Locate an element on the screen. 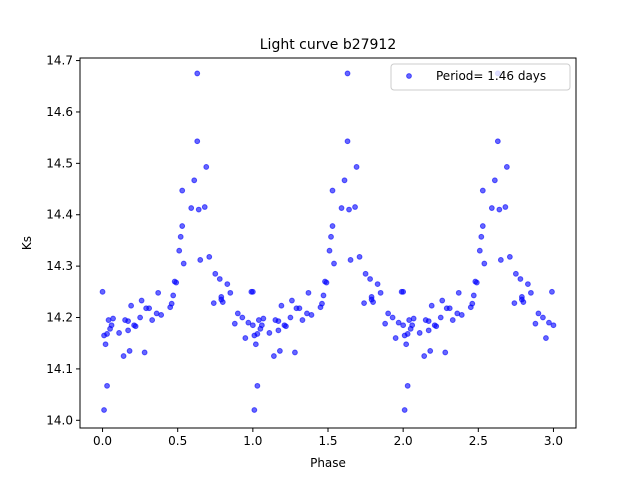  legend-marker is located at coordinates (409, 76).